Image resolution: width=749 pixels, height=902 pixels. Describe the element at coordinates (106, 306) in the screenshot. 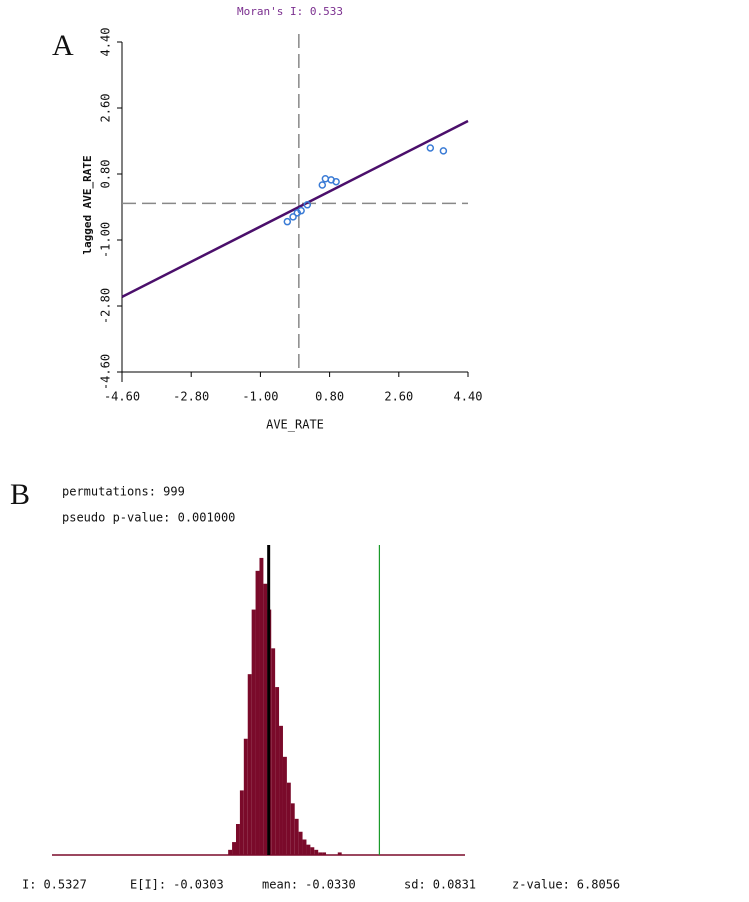

I see `y-tick-label: -2.80` at that location.